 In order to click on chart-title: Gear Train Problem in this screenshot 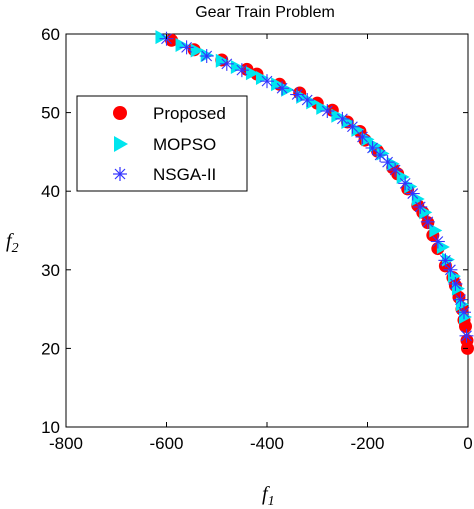, I will do `click(265, 12)`.